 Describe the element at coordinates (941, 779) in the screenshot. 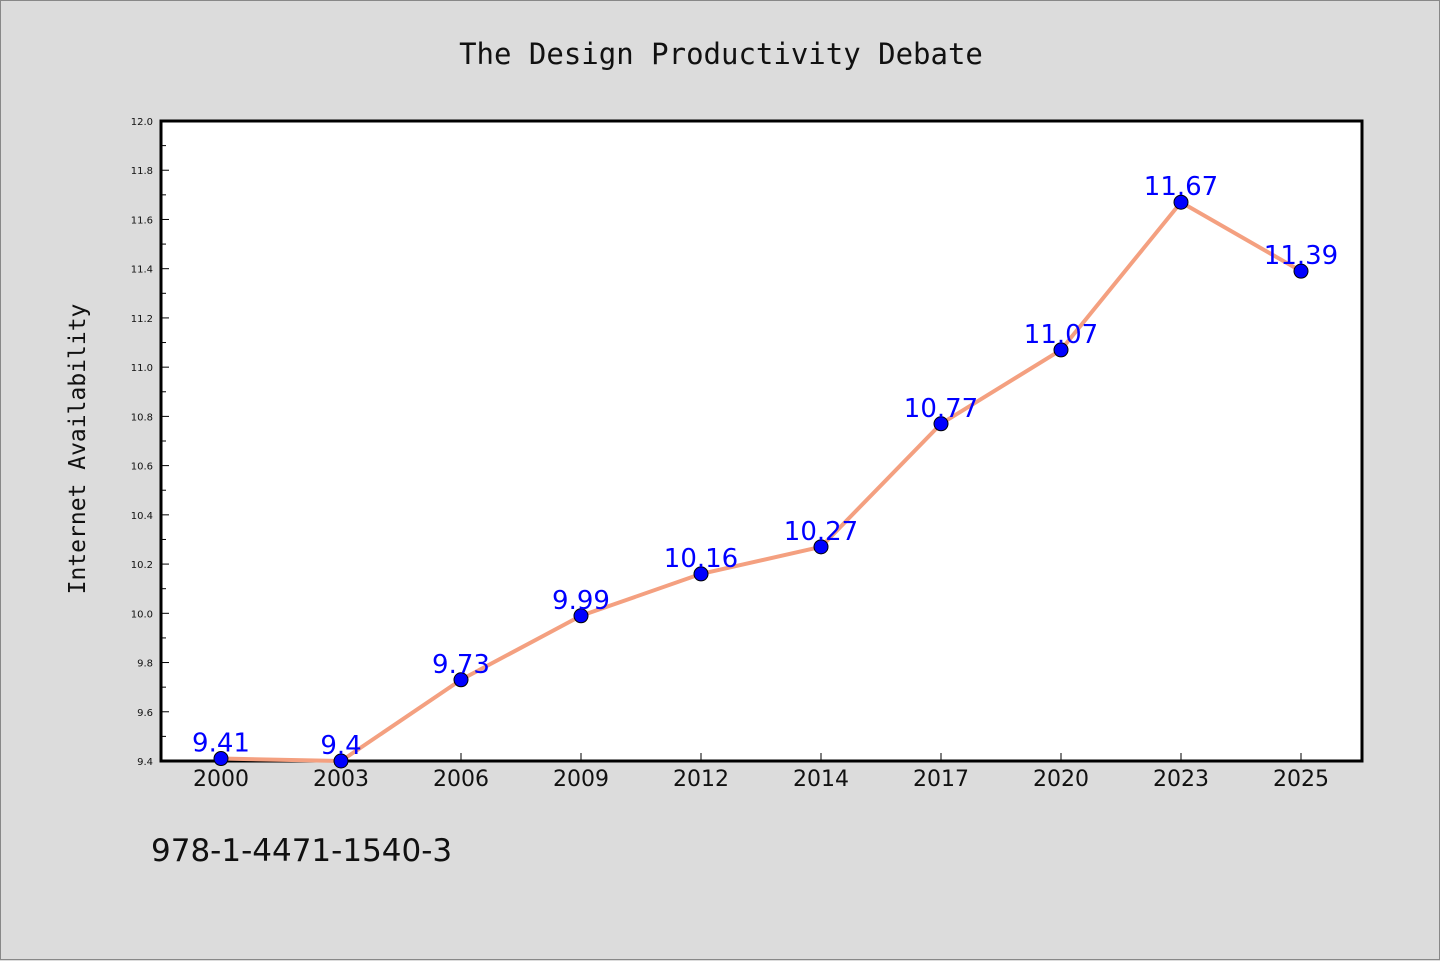

I see `x-tick-label: 2017` at that location.